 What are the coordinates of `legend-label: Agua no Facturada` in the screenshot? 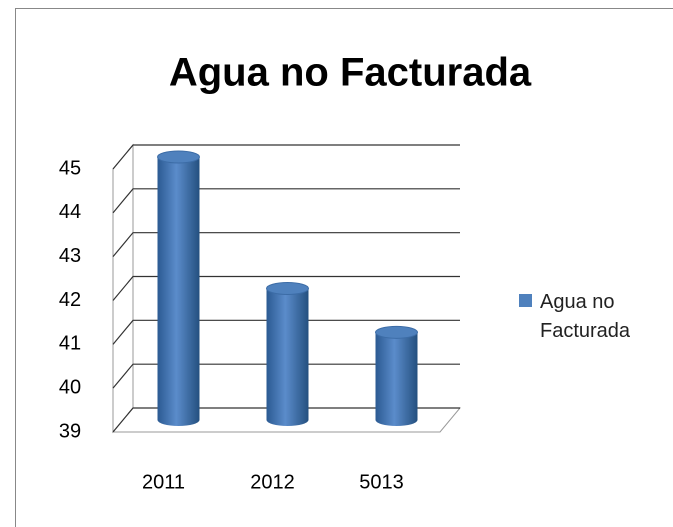 It's located at (585, 316).